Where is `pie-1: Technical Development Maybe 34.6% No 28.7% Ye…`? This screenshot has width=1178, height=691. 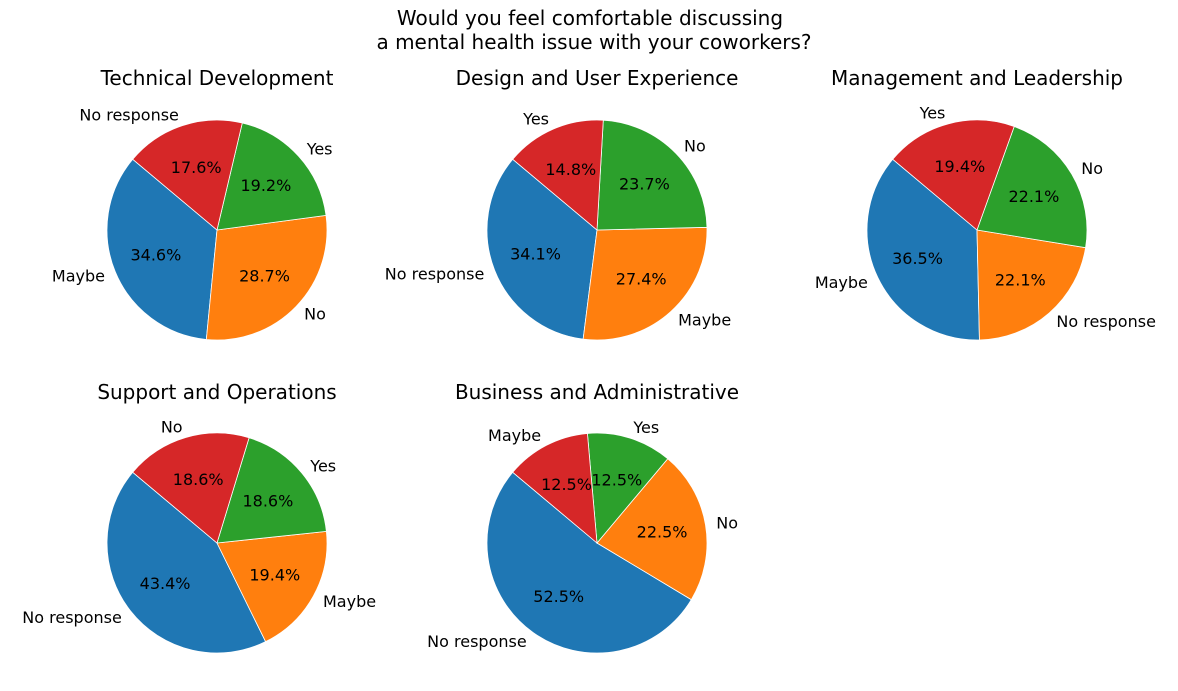 pie-1: Technical Development Maybe 34.6% No 28.7% Ye… is located at coordinates (193, 203).